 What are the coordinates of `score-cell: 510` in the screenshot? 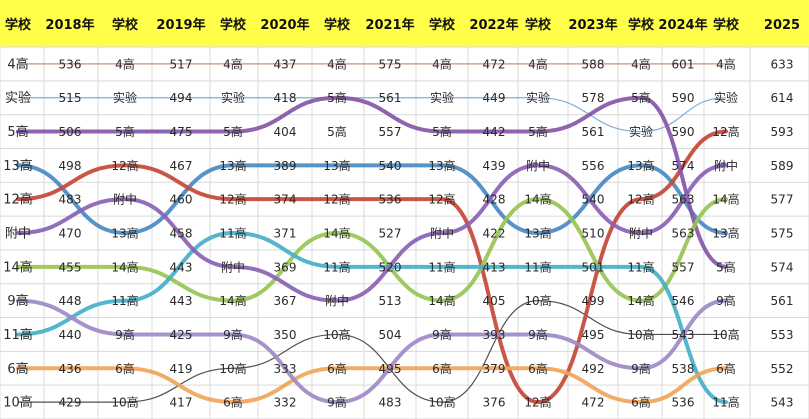 It's located at (593, 234).